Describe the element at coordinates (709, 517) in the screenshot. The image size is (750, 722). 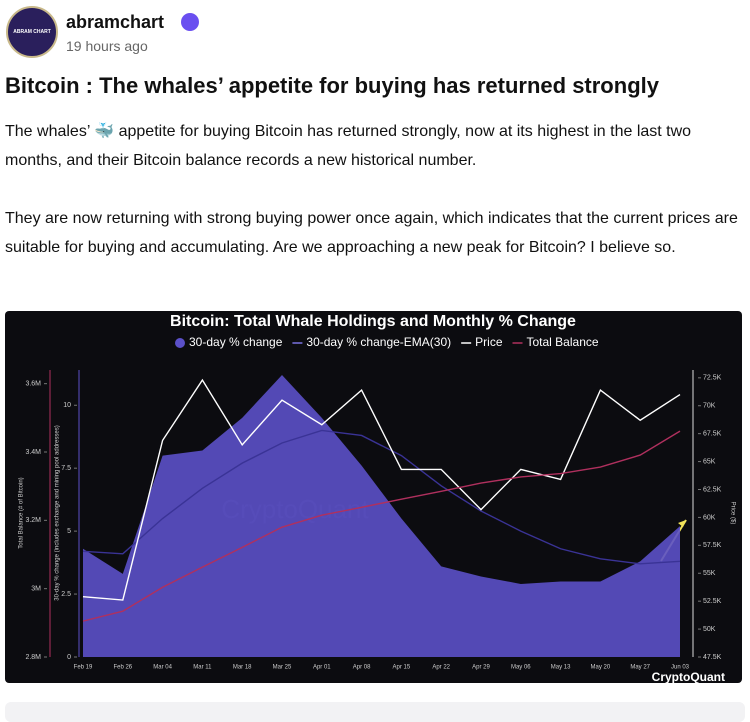
I see `tick-label: 60K` at that location.